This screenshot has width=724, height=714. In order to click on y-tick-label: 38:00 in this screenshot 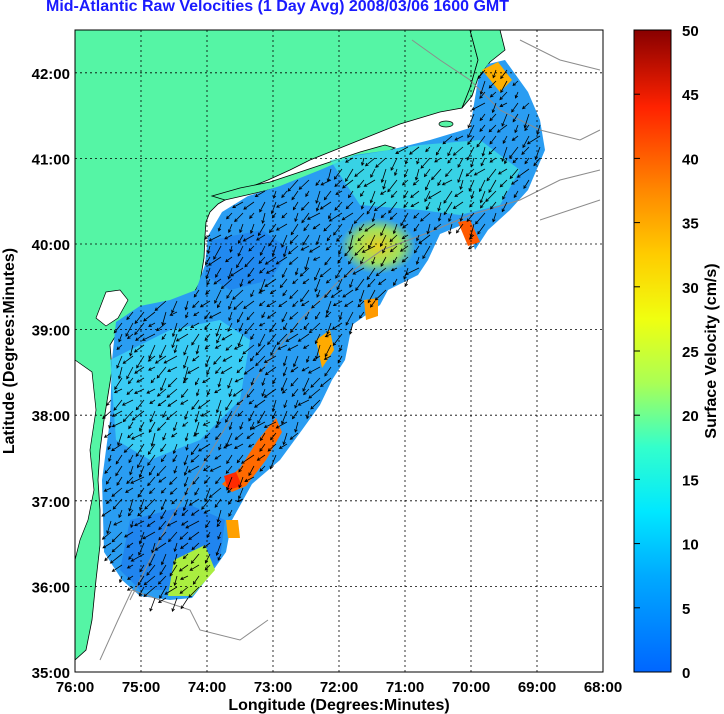, I will do `click(51, 416)`.